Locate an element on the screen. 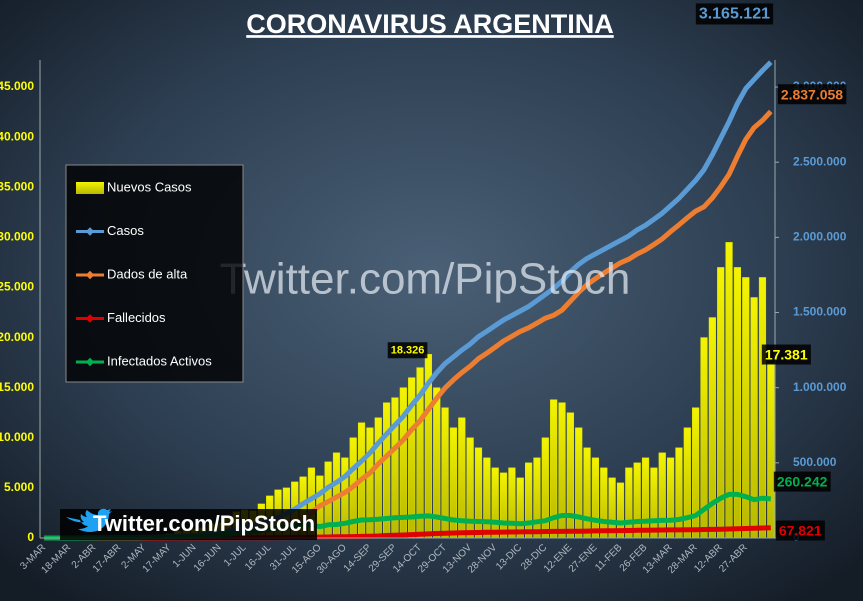 This screenshot has height=601, width=863. legend-label: Infectados Activos is located at coordinates (159, 360).